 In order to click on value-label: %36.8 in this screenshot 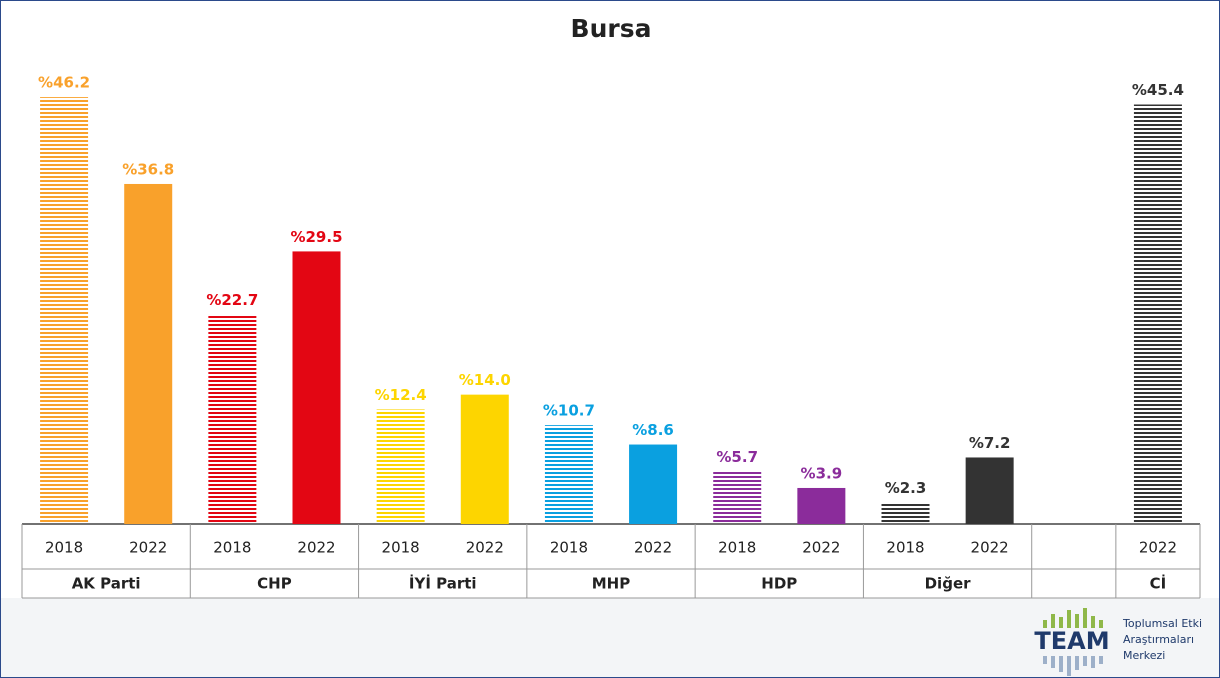, I will do `click(148, 169)`.